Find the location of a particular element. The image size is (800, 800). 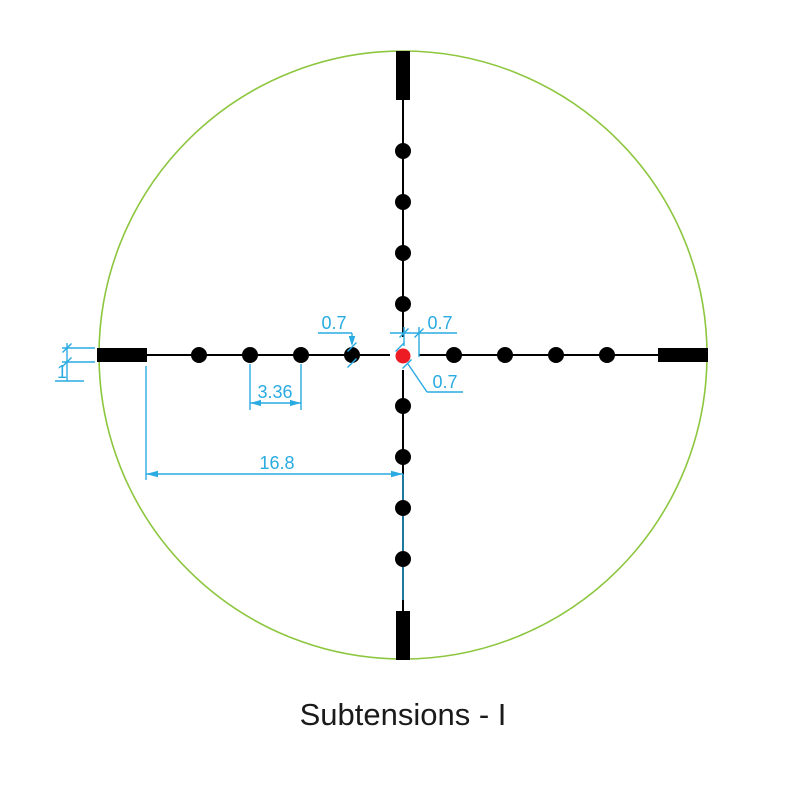

dimension-labels: 1 16.8 3.36 0.7 0.7 0.7 is located at coordinates (257, 393).